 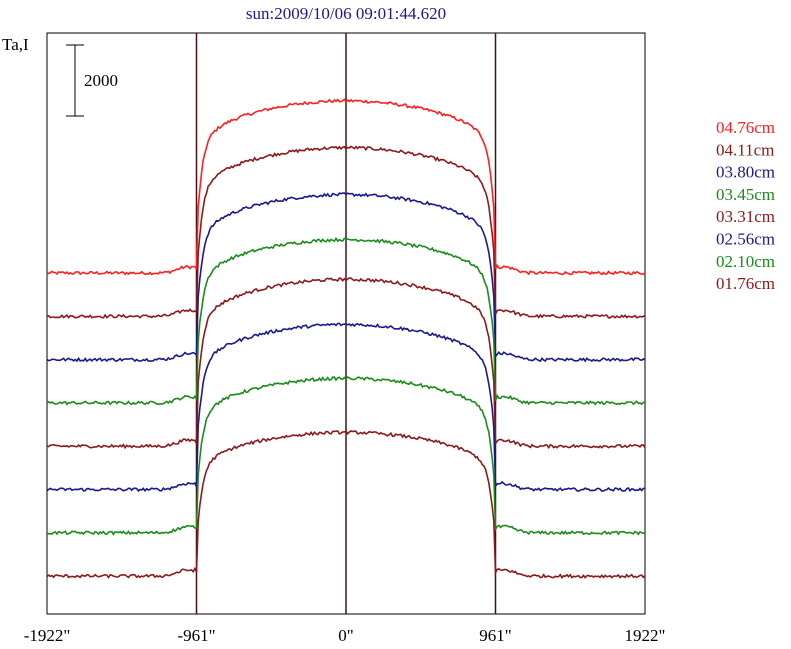 What do you see at coordinates (196, 635) in the screenshot?
I see `x-tick-label-1: -961"` at bounding box center [196, 635].